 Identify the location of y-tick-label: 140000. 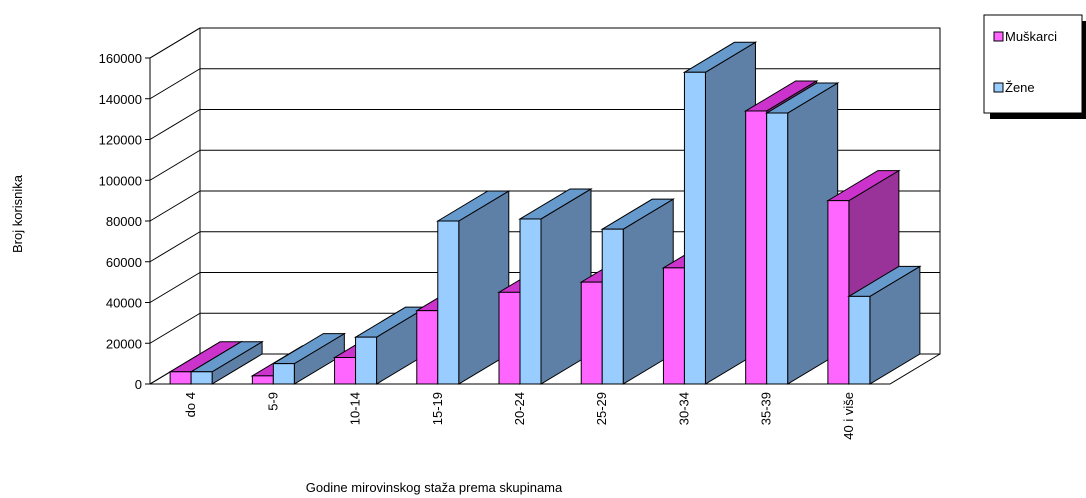
(120, 99).